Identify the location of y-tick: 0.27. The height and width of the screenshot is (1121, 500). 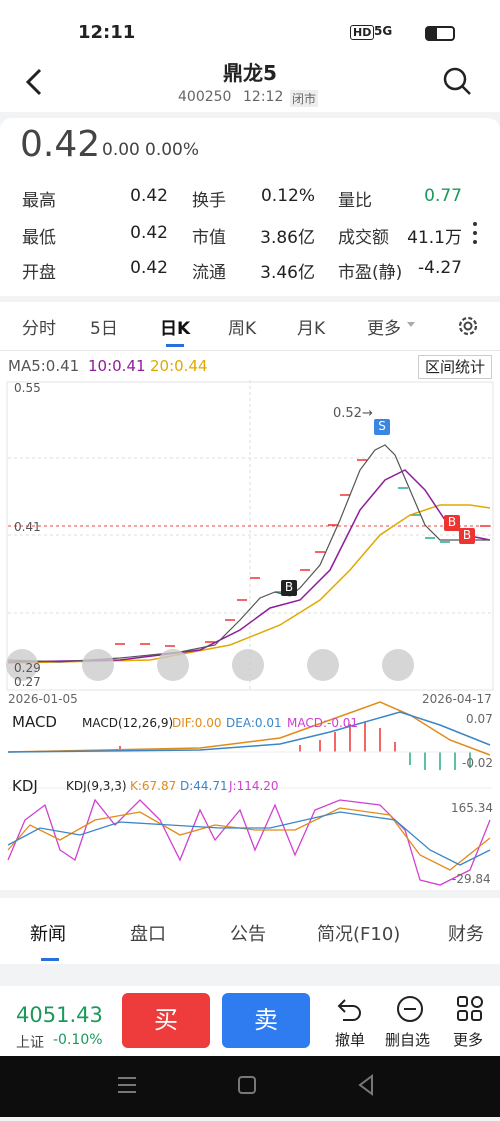
(27, 682).